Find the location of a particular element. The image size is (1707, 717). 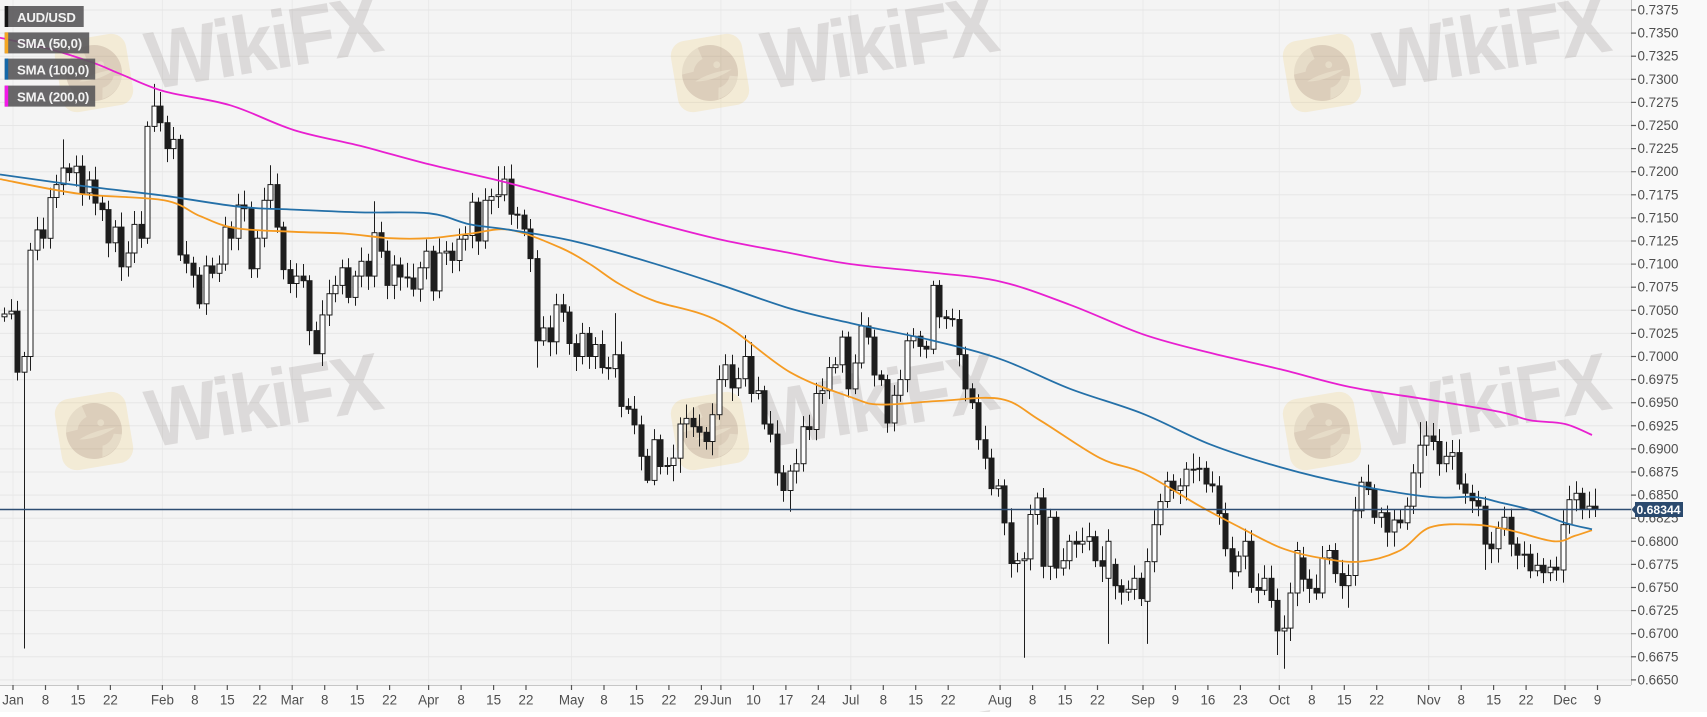

svg-text: 0.7125 is located at coordinates (1658, 241).